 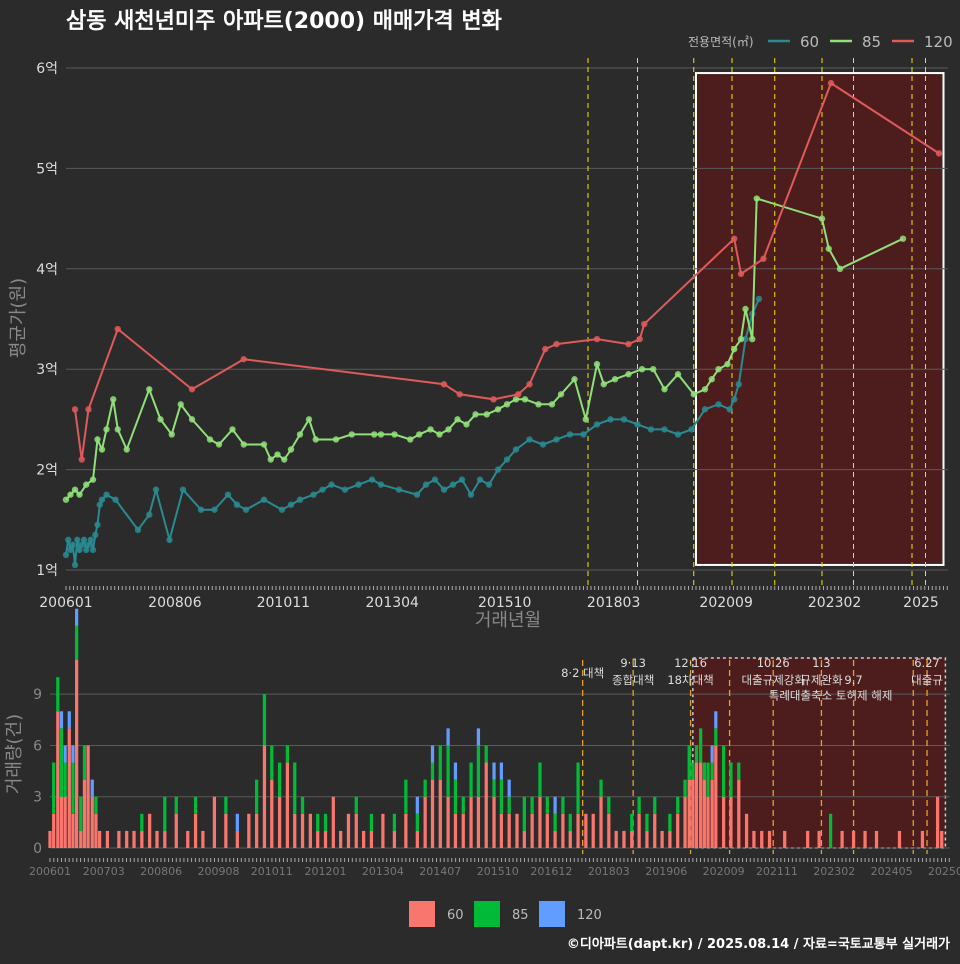 What do you see at coordinates (834, 871) in the screenshot?
I see `volume-x-tick-label: 202302` at bounding box center [834, 871].